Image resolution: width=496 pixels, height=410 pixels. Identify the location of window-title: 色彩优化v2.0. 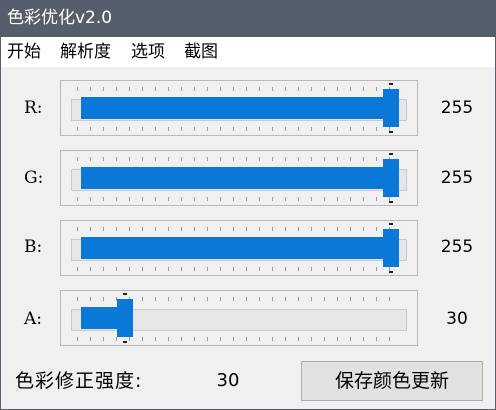
(60, 18).